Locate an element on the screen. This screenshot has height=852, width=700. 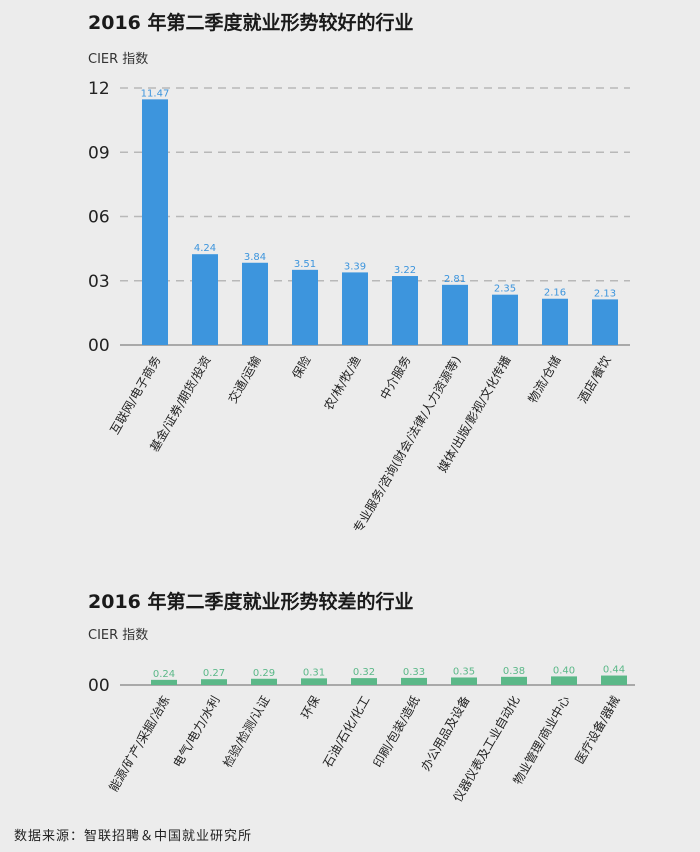
chart-2-ylabel: CIER 指数 is located at coordinates (118, 635).